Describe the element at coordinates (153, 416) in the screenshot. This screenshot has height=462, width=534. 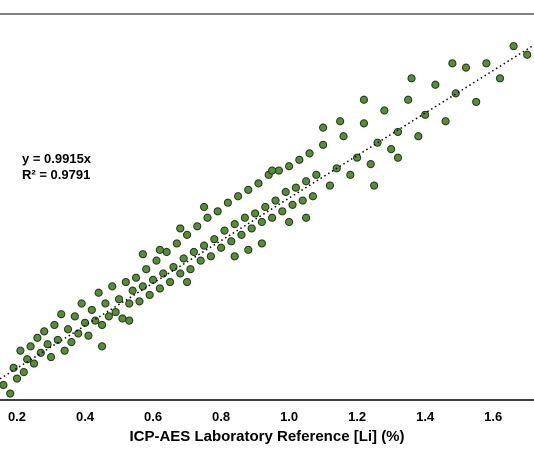
I see `x-tick-label: 0.6` at that location.